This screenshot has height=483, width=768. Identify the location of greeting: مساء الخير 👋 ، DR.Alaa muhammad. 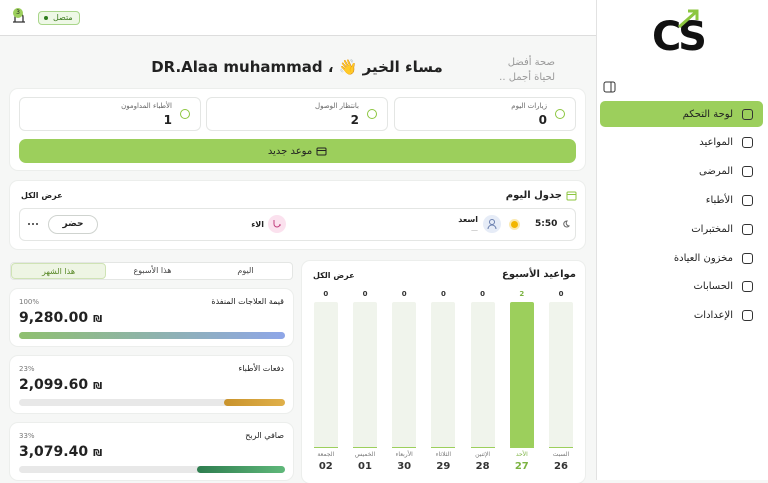
(297, 67).